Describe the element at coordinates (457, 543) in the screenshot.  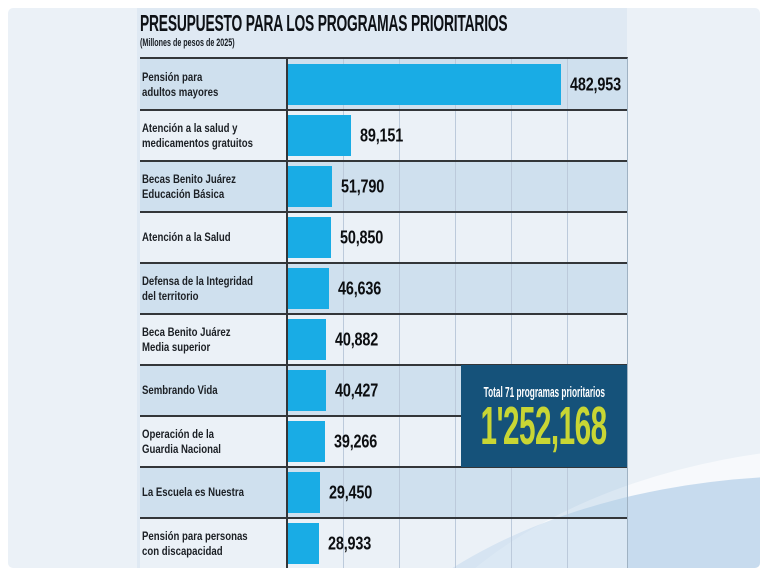
I see `bar-cell: 28,933` at that location.